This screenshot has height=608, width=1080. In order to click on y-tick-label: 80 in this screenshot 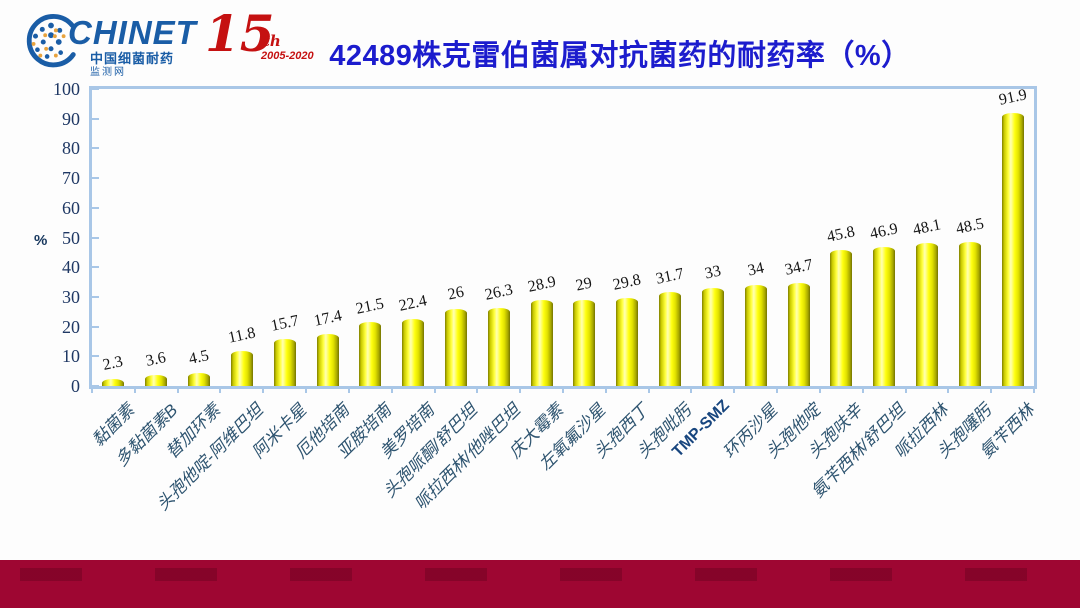, I will do `click(71, 148)`.